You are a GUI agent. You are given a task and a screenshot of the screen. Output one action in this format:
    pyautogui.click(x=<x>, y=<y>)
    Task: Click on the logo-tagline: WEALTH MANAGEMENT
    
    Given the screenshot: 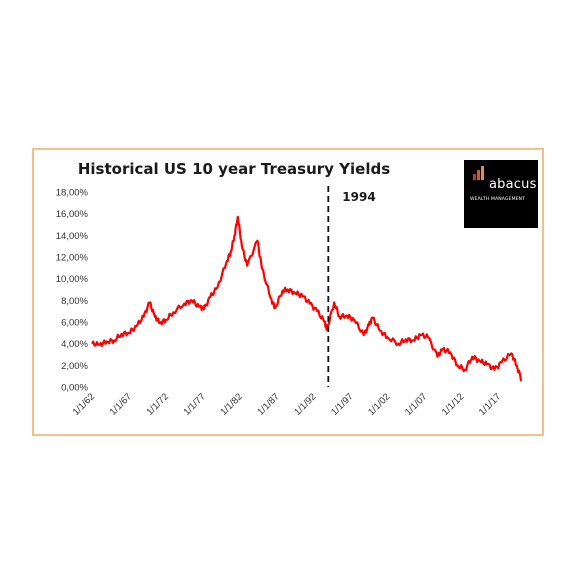 What is the action you would take?
    pyautogui.click(x=498, y=199)
    